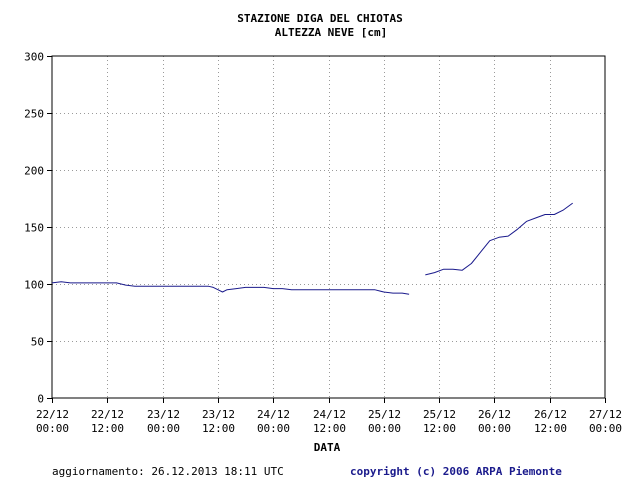 The height and width of the screenshot is (480, 640). I want to click on chart-title: STAZIONE DIGA DEL CHIOTAS, so click(320, 18).